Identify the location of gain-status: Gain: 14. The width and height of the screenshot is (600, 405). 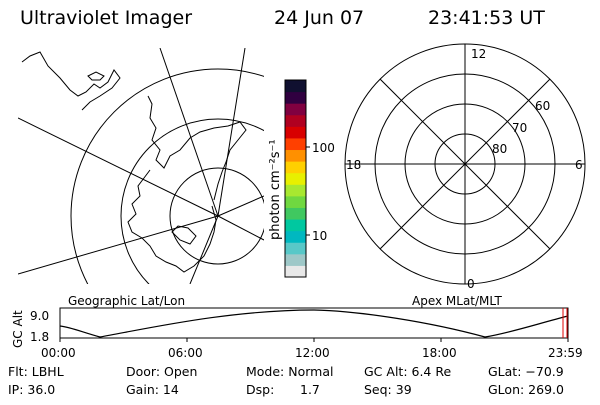
(152, 389).